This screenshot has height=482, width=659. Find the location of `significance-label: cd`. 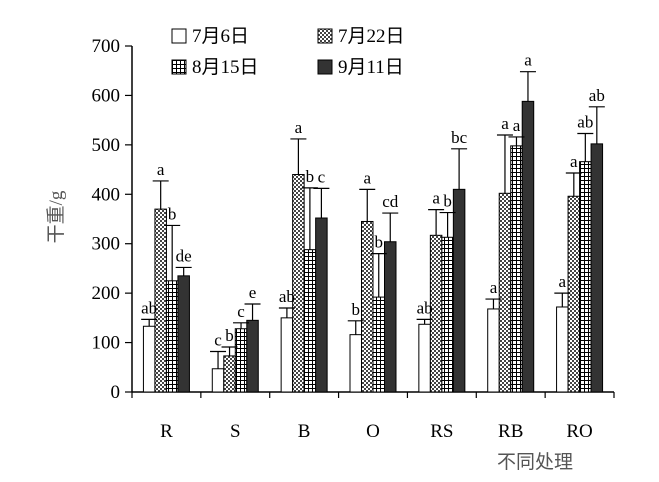

significance-label: cd is located at coordinates (390, 201).